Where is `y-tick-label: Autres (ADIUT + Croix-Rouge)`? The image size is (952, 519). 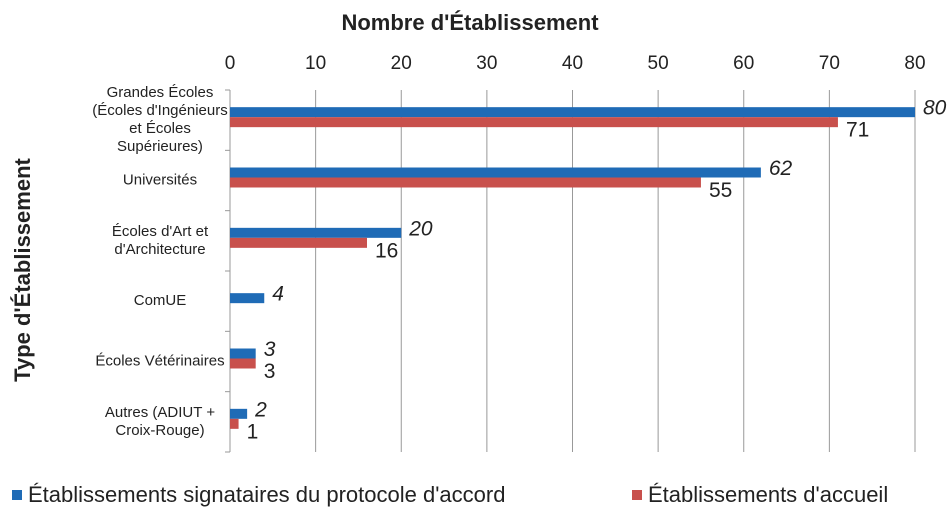 y-tick-label: Autres (ADIUT + Croix-Rouge) is located at coordinates (160, 421).